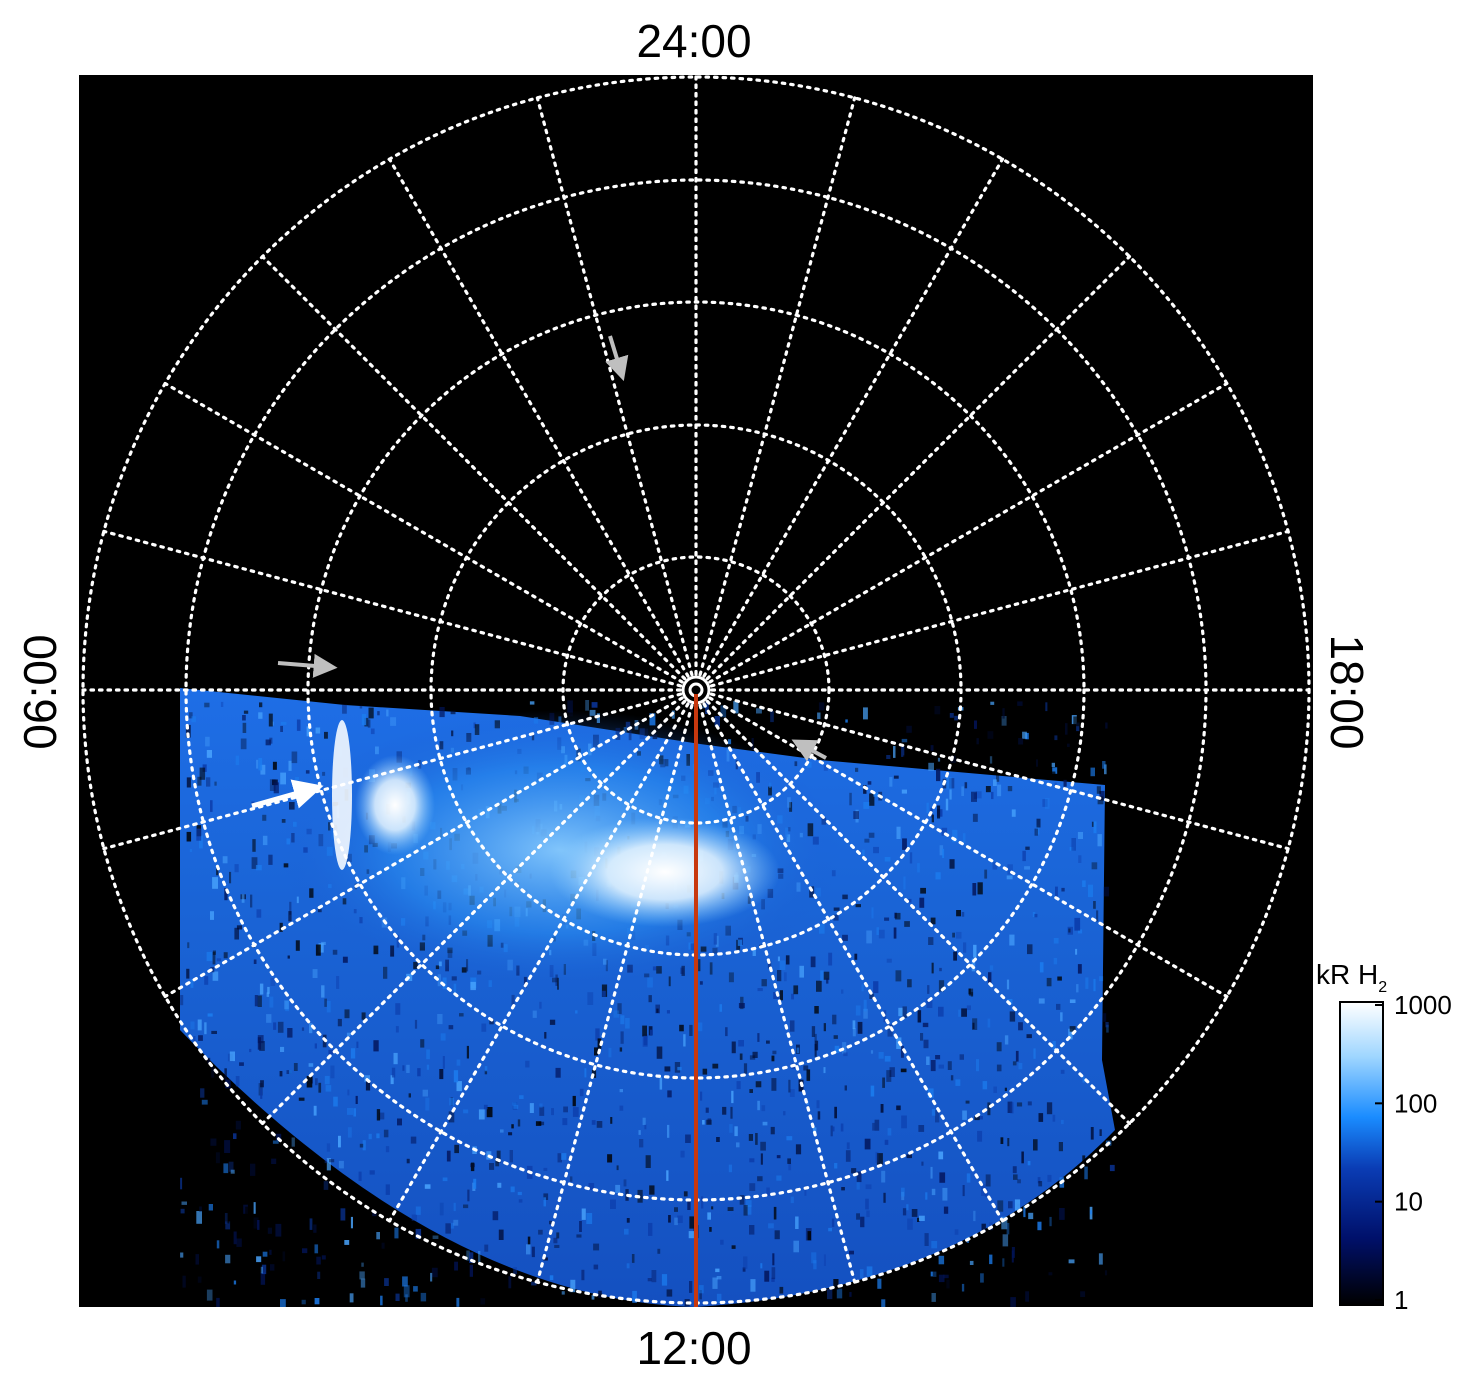 The width and height of the screenshot is (1480, 1384). I want to click on colorbar-tick-label: 10, so click(1408, 1202).